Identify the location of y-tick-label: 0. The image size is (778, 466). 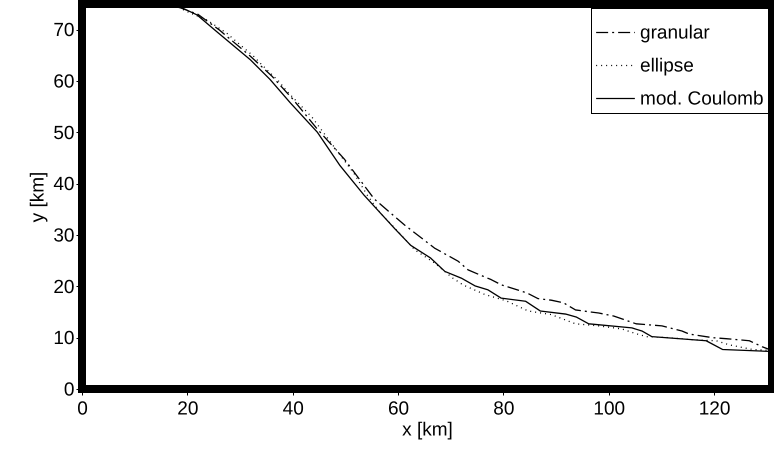
(69, 390).